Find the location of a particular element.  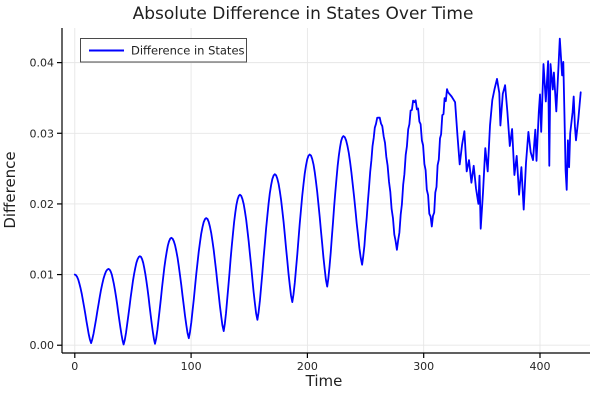

x-tick-label: 100 is located at coordinates (191, 366).